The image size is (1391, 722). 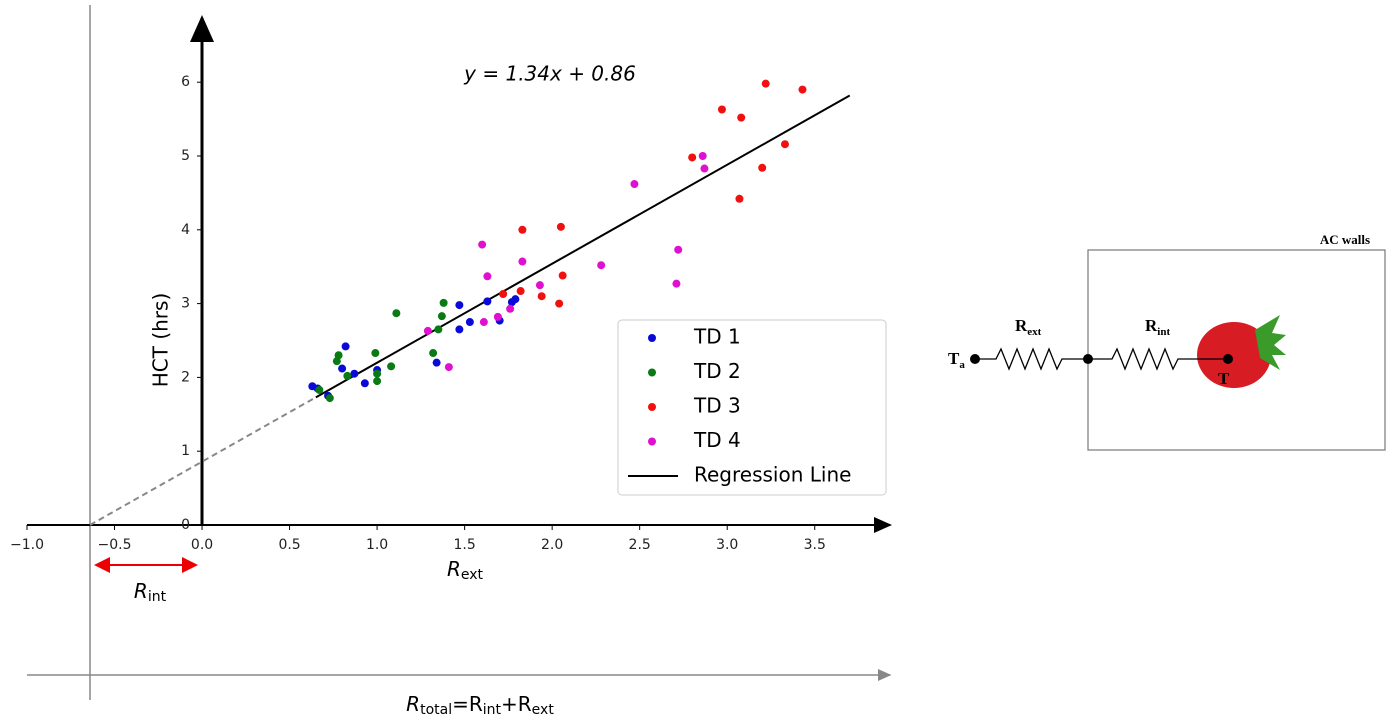 What do you see at coordinates (377, 545) in the screenshot?
I see `x-tick-label: 1.0` at bounding box center [377, 545].